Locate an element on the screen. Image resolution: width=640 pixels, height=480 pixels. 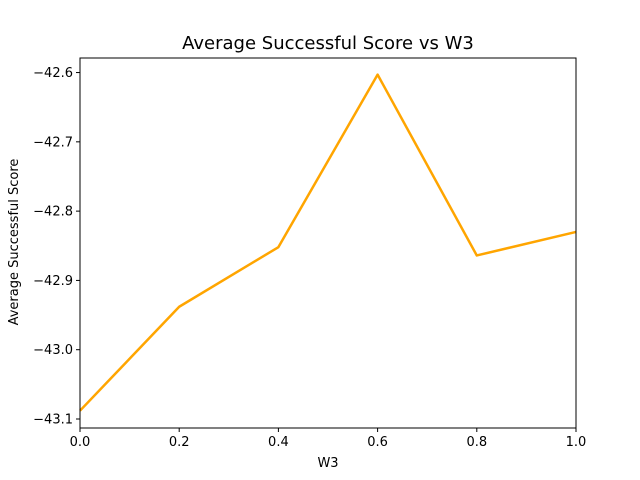
x-tick-label: 0.4 is located at coordinates (278, 442).